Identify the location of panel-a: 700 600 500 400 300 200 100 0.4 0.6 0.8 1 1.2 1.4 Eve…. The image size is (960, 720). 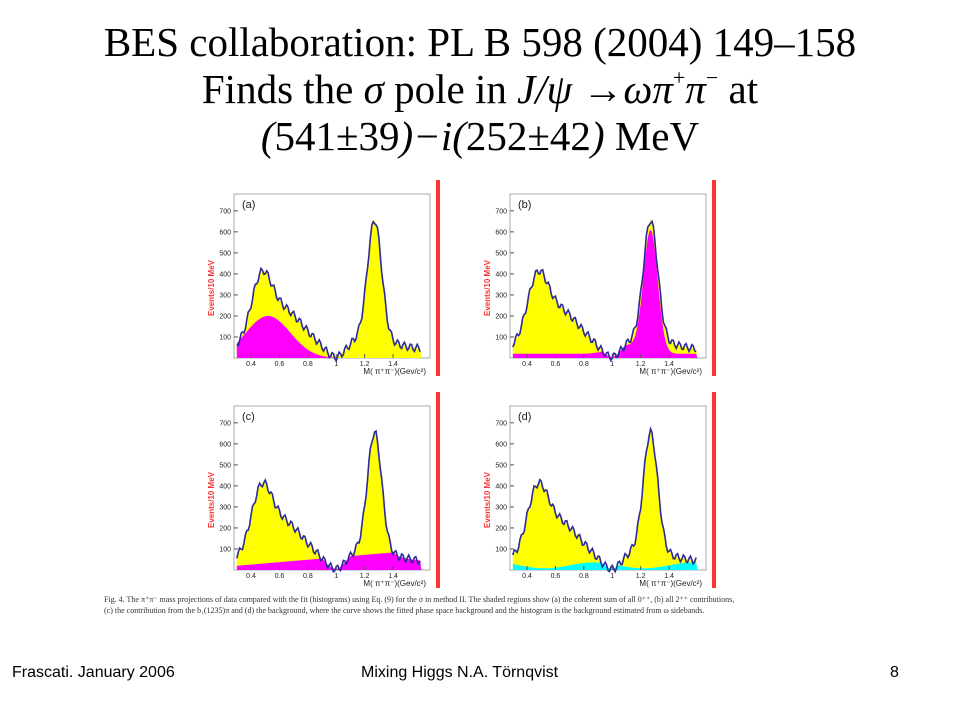
(311, 278).